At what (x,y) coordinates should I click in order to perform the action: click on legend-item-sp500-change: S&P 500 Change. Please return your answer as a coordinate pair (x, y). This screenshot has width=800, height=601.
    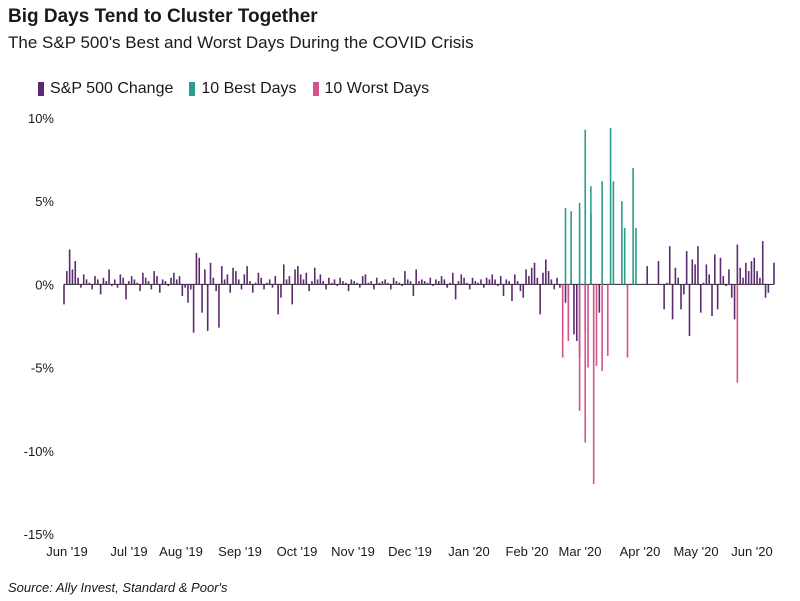
    Looking at the image, I should click on (105, 89).